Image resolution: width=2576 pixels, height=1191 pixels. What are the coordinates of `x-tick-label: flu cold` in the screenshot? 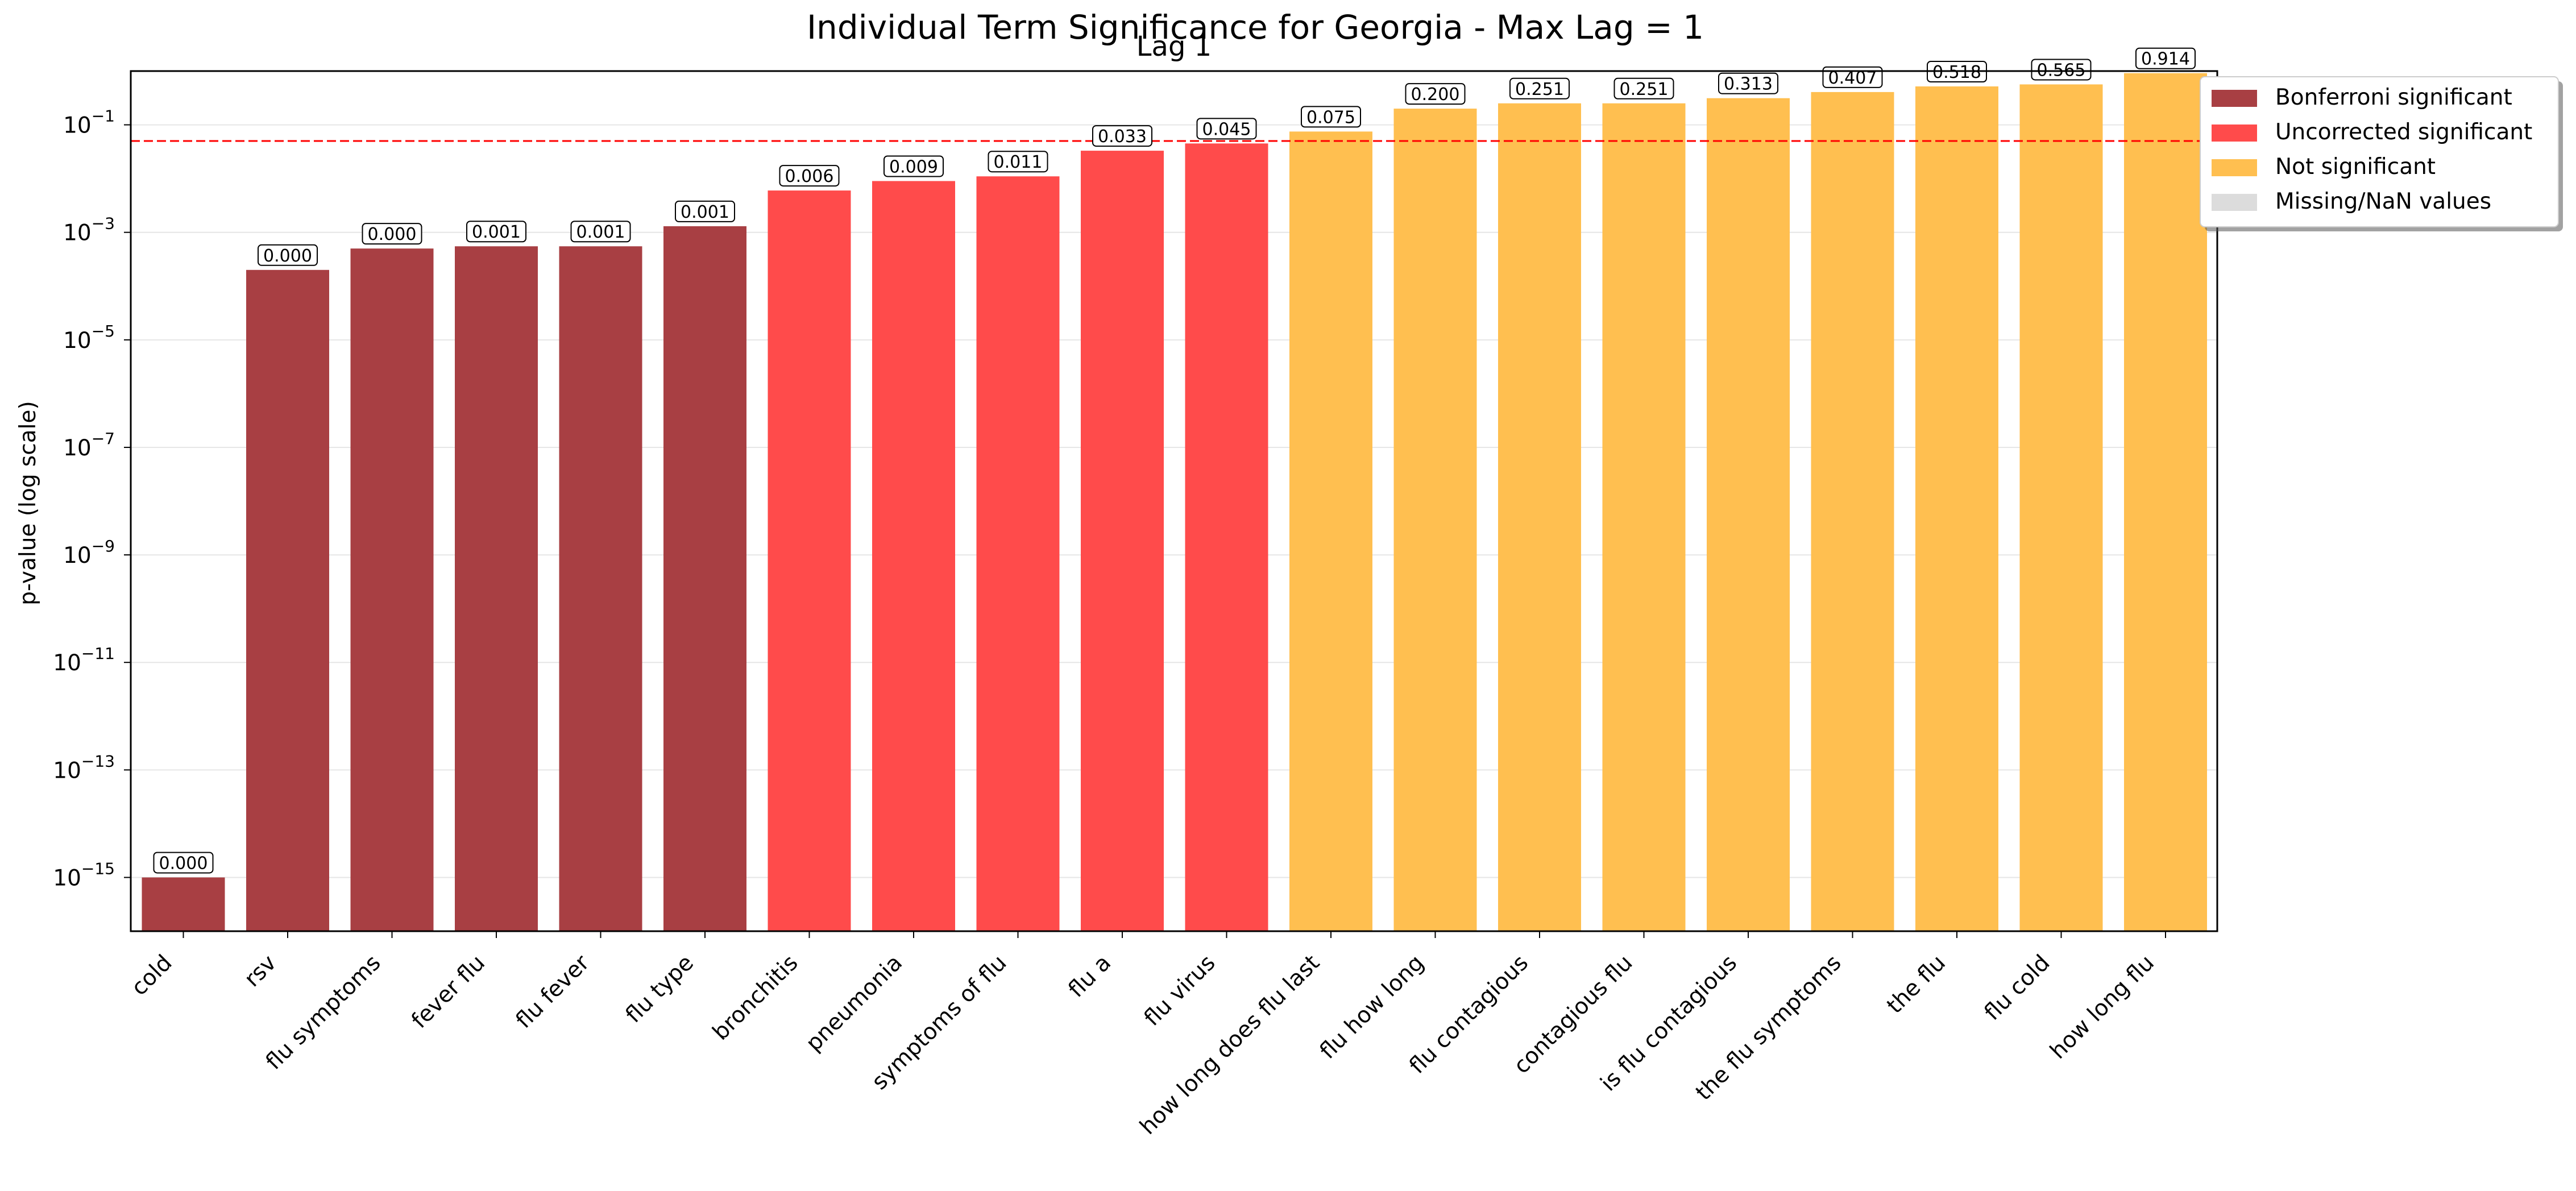 It's located at (2017, 988).